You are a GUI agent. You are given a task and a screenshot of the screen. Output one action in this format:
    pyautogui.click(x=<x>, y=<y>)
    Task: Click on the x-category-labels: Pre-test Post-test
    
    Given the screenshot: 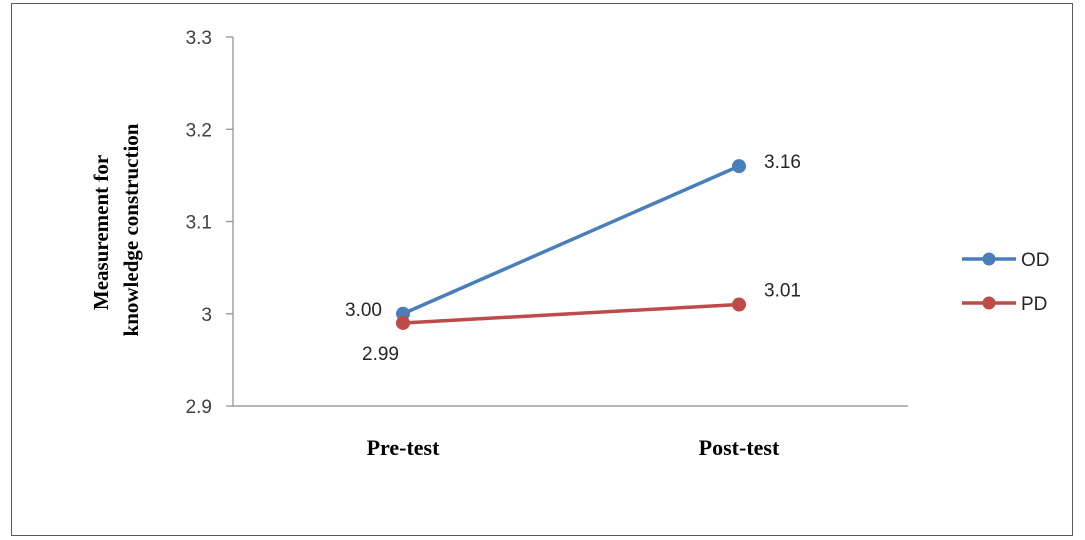 What is the action you would take?
    pyautogui.click(x=573, y=447)
    